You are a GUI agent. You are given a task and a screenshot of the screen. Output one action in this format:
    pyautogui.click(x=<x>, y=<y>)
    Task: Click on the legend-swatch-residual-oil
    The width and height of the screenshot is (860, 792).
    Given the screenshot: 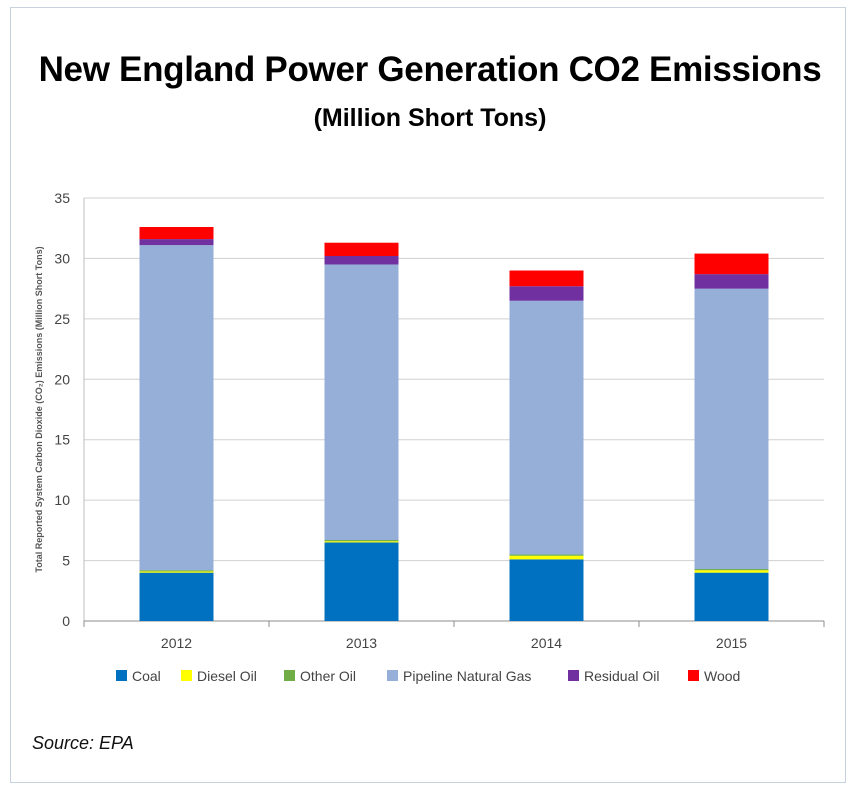 What is the action you would take?
    pyautogui.click(x=573, y=675)
    